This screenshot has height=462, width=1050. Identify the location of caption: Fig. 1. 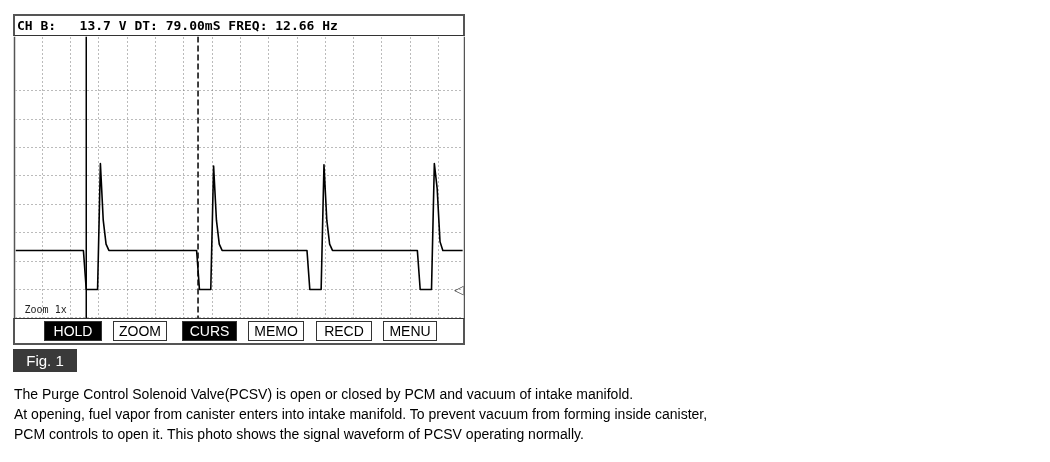
(45, 361).